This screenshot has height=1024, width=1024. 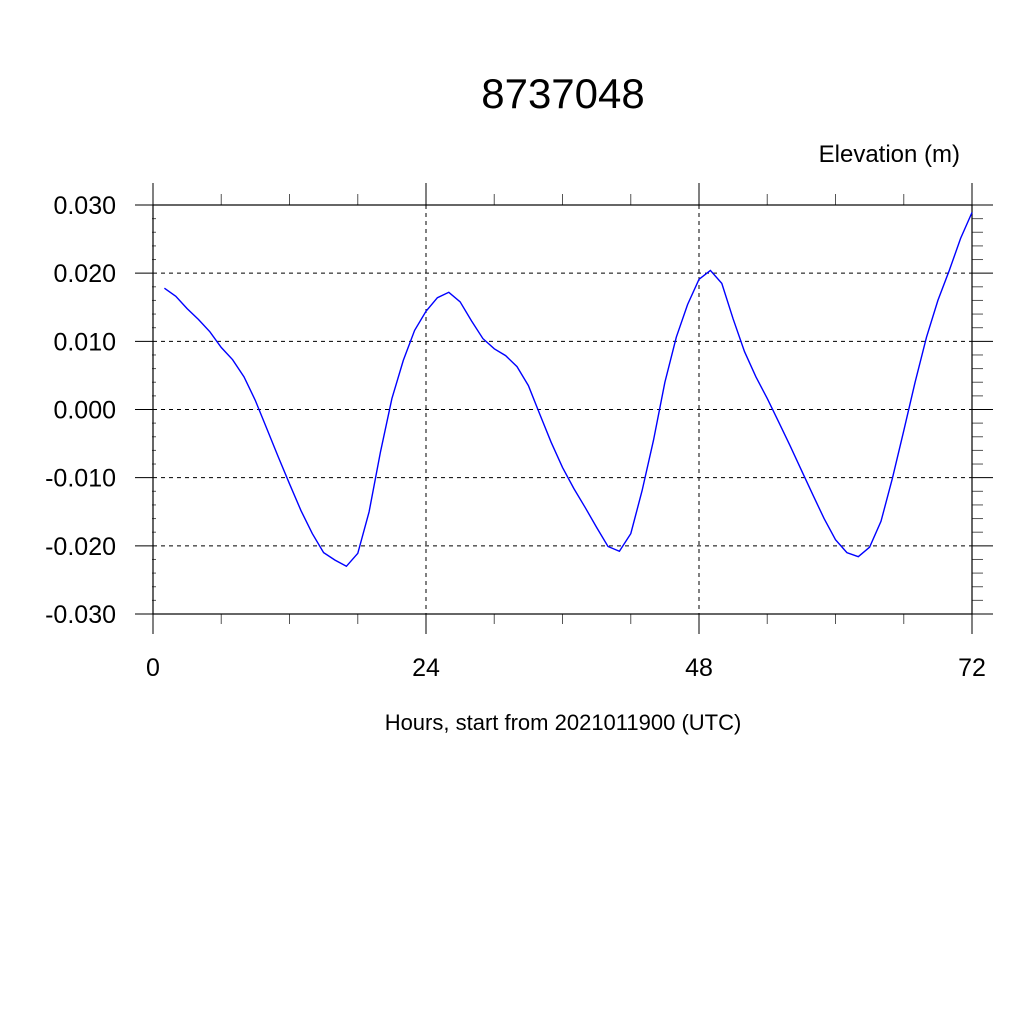 What do you see at coordinates (84, 274) in the screenshot?
I see `y-tick-label: 0.020` at bounding box center [84, 274].